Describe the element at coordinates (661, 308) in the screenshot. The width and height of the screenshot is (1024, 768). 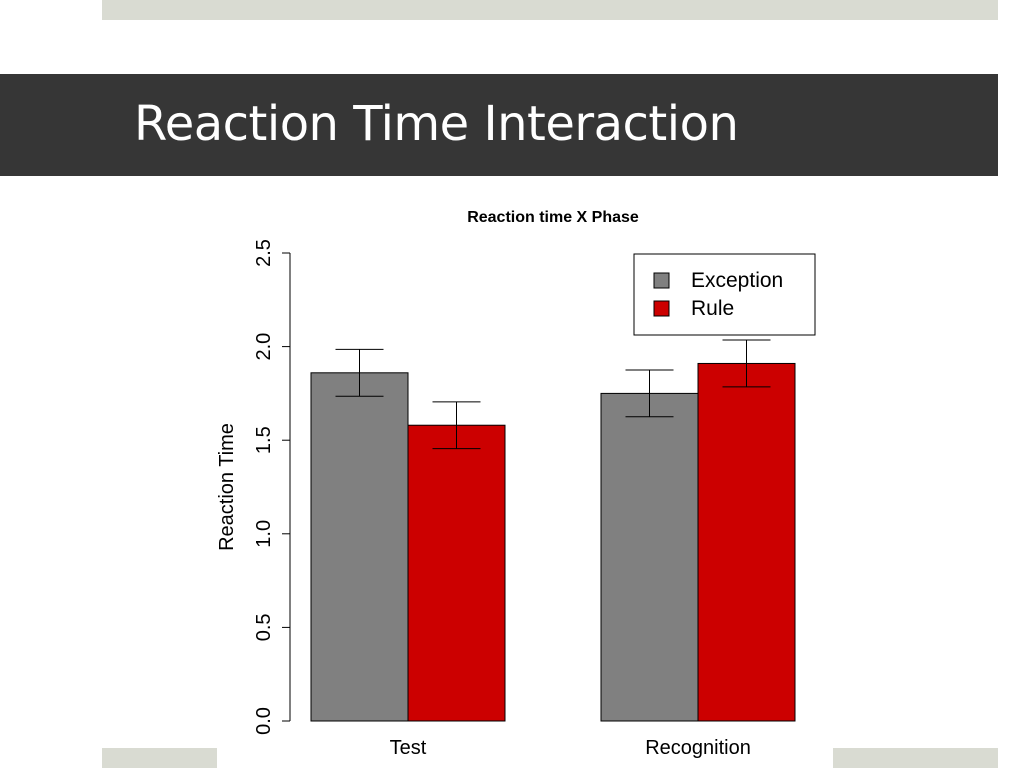
I see `legend-swatch-rule` at that location.